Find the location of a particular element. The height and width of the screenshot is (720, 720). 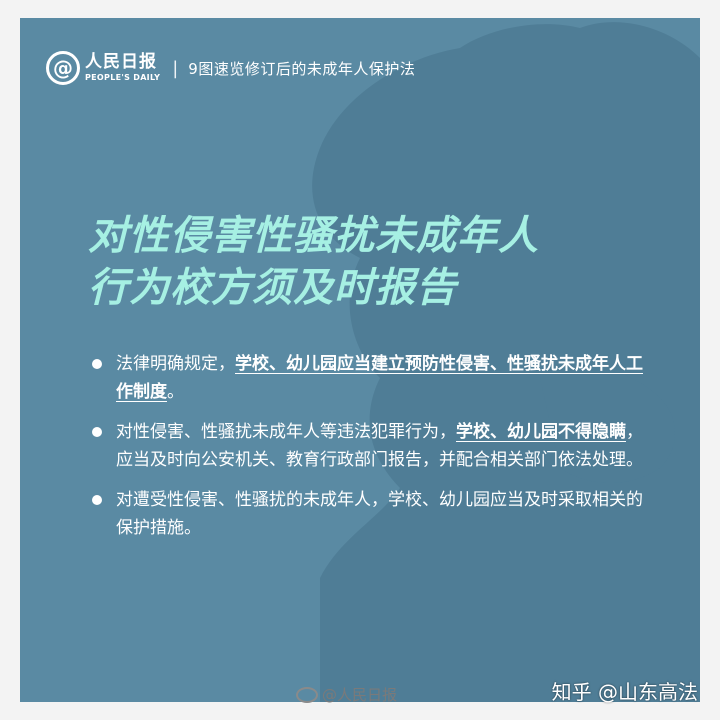

weibo-icon is located at coordinates (307, 694).